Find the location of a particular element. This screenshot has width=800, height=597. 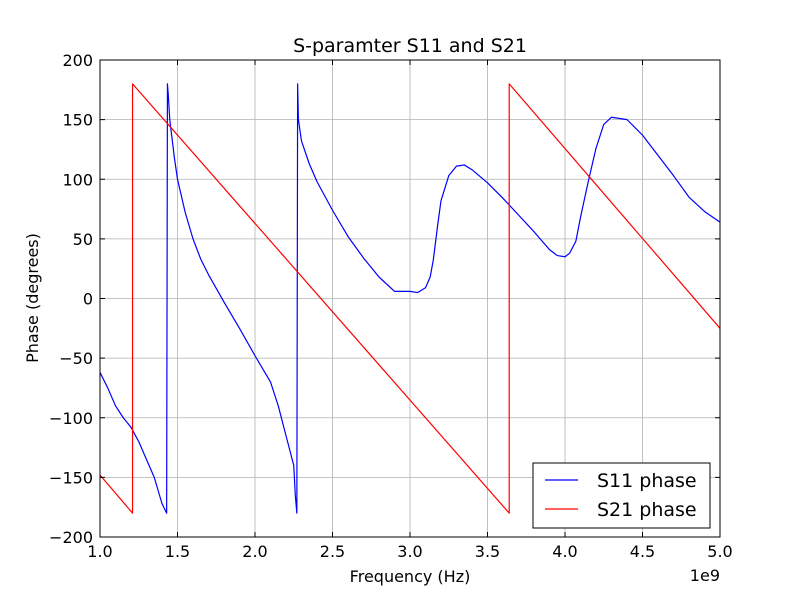

y-tick-label: 200 is located at coordinates (77, 60).